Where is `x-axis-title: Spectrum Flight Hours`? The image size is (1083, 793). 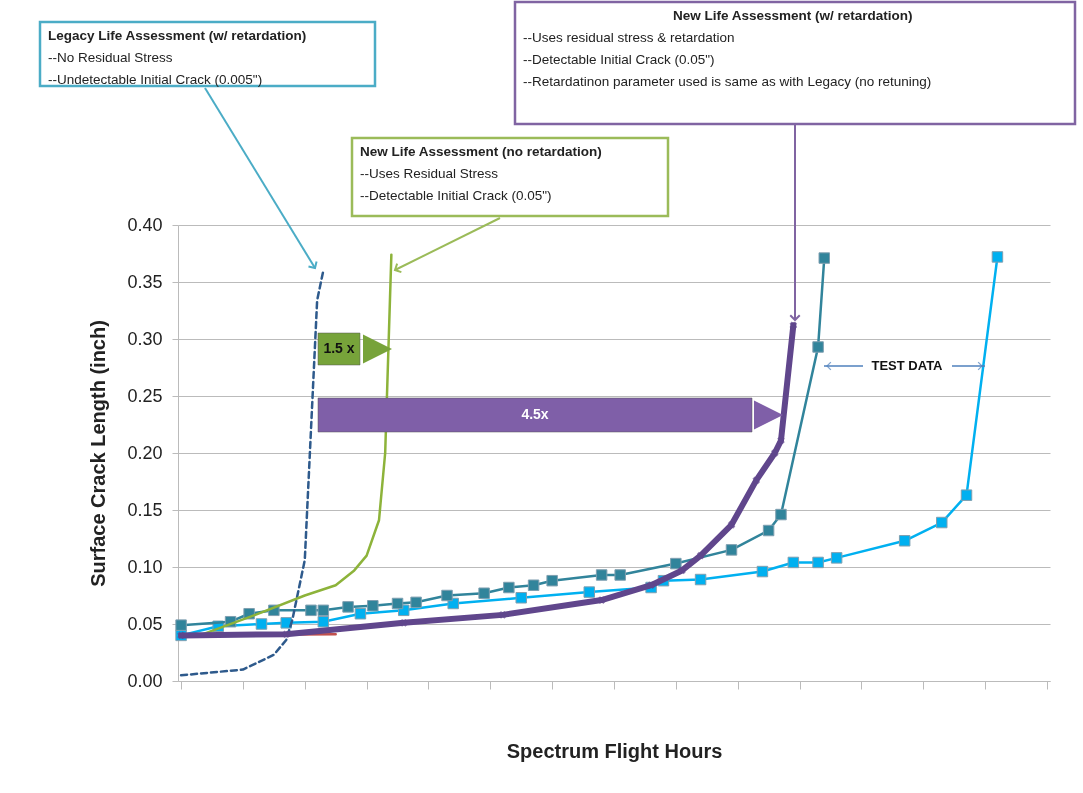
x-axis-title: Spectrum Flight Hours is located at coordinates (614, 751).